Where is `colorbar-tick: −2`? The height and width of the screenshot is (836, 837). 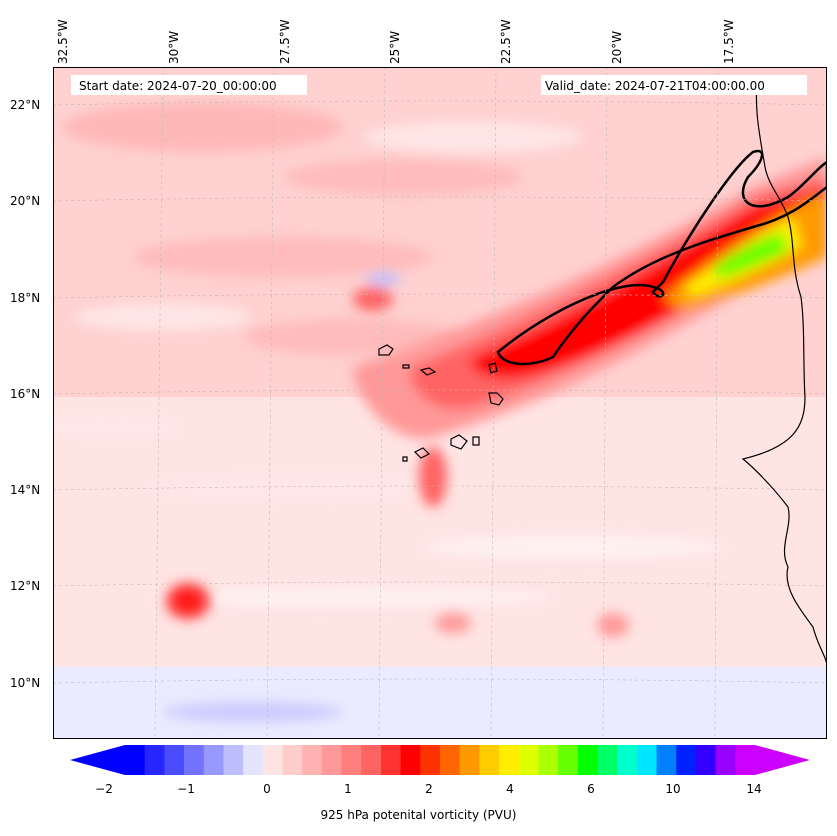 colorbar-tick: −2 is located at coordinates (104, 789).